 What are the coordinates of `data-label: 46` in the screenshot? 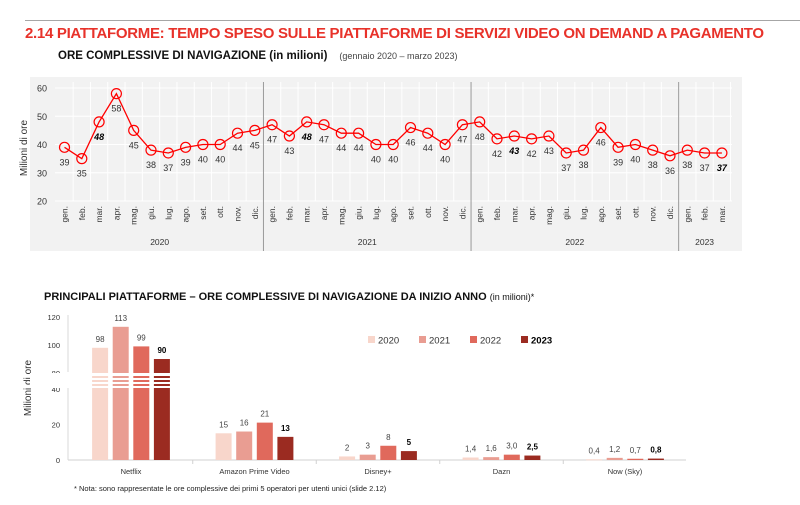 It's located at (410, 143).